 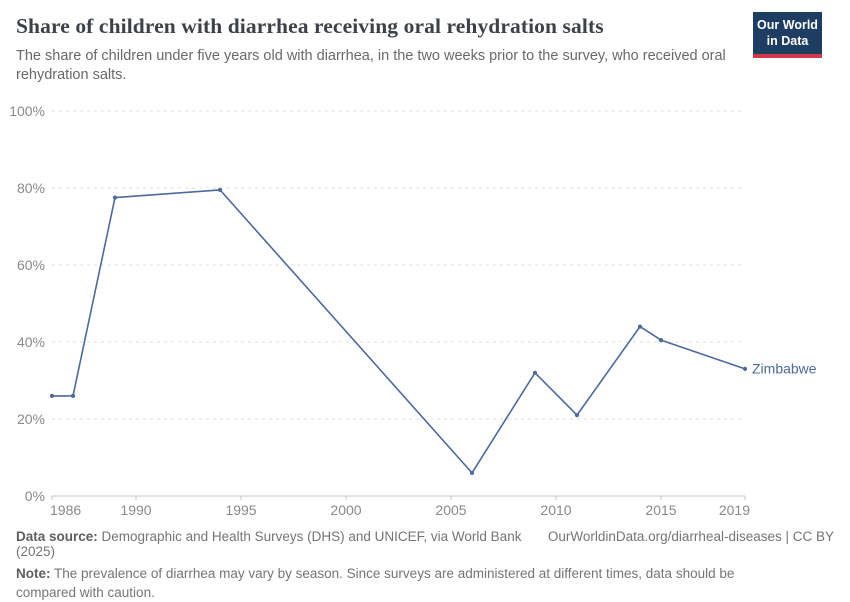 What do you see at coordinates (65, 510) in the screenshot?
I see `x-tick-label: 1986` at bounding box center [65, 510].